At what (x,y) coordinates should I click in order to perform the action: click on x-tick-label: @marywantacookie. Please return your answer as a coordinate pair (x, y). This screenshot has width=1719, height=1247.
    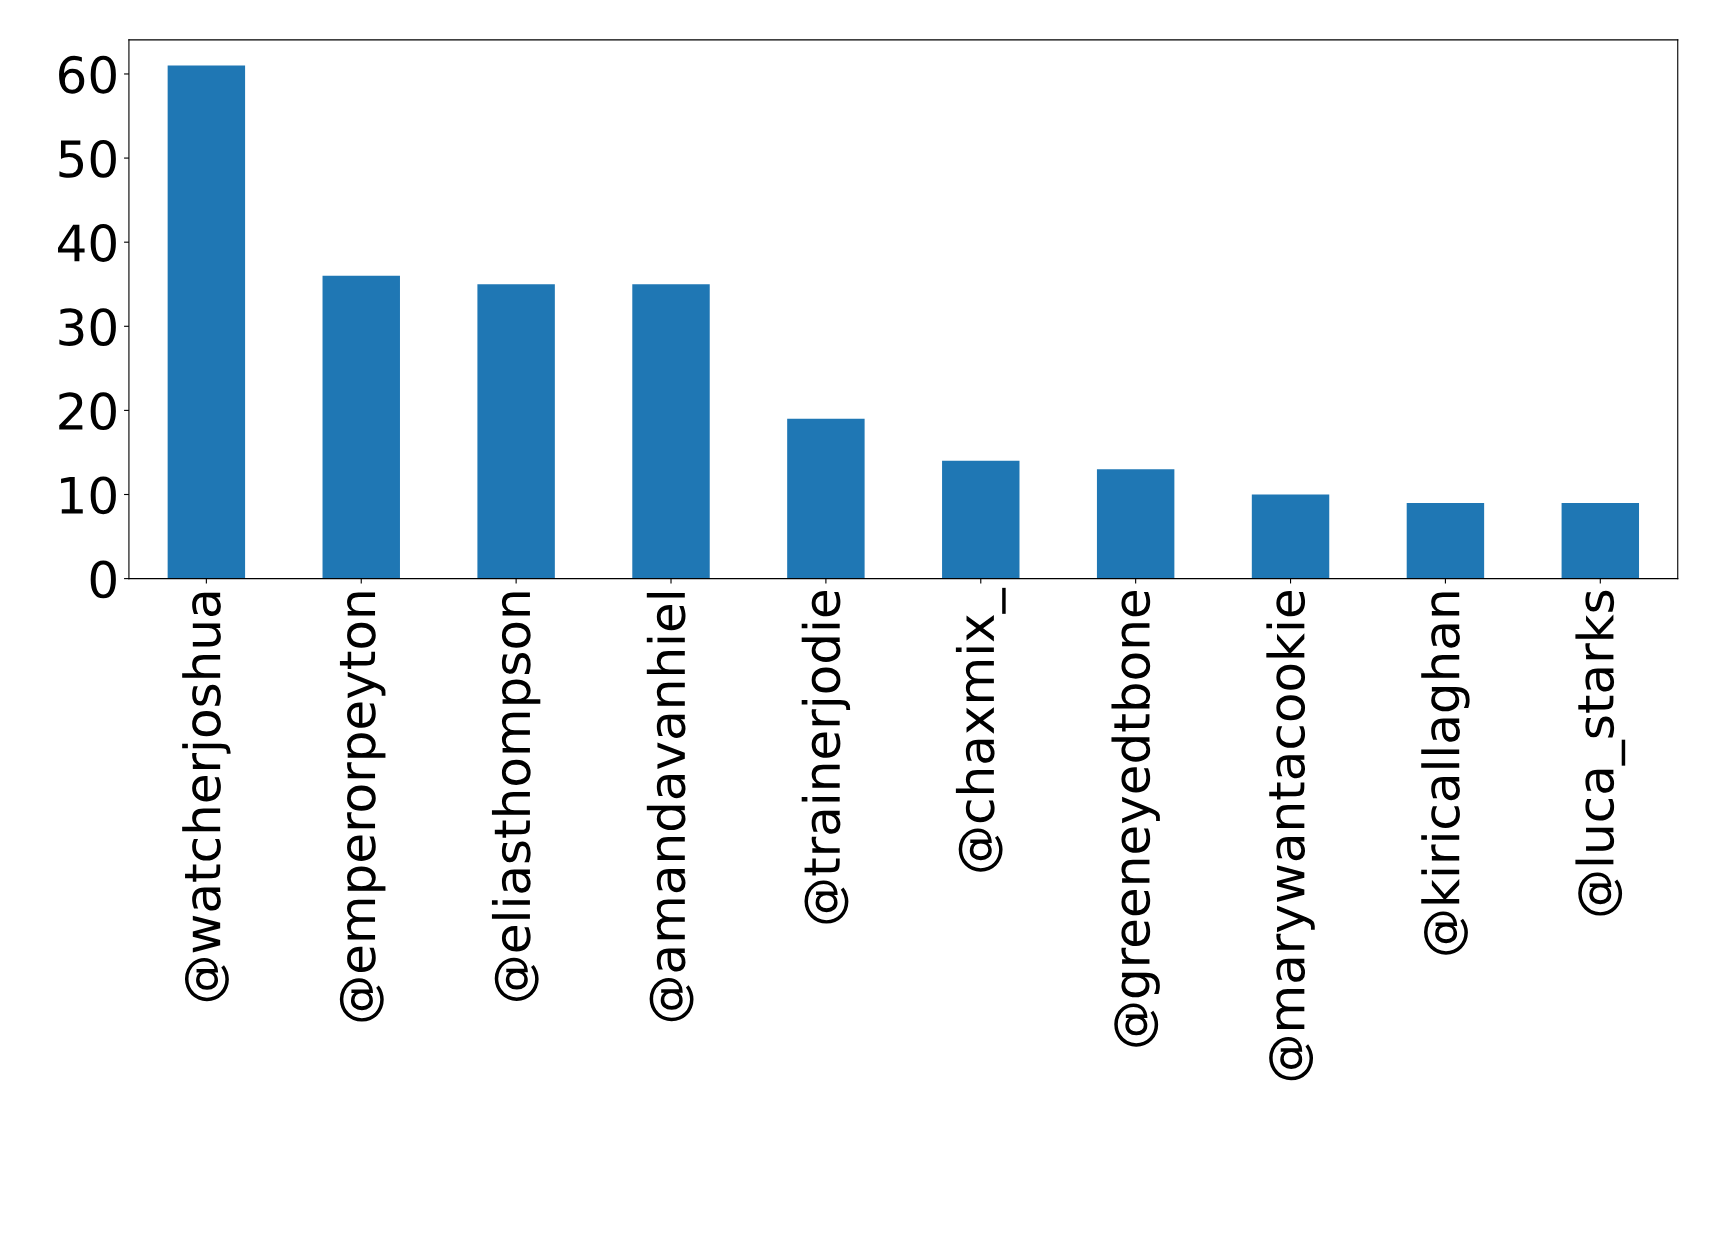
    Looking at the image, I should click on (1290, 835).